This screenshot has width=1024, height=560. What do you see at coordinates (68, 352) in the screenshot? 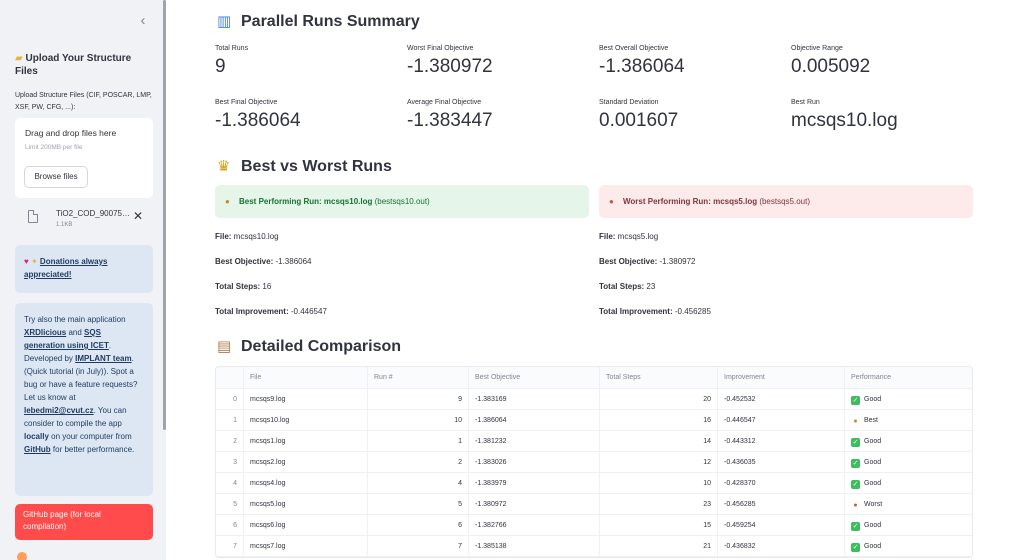
I see `info-text: . Developed by` at bounding box center [68, 352].